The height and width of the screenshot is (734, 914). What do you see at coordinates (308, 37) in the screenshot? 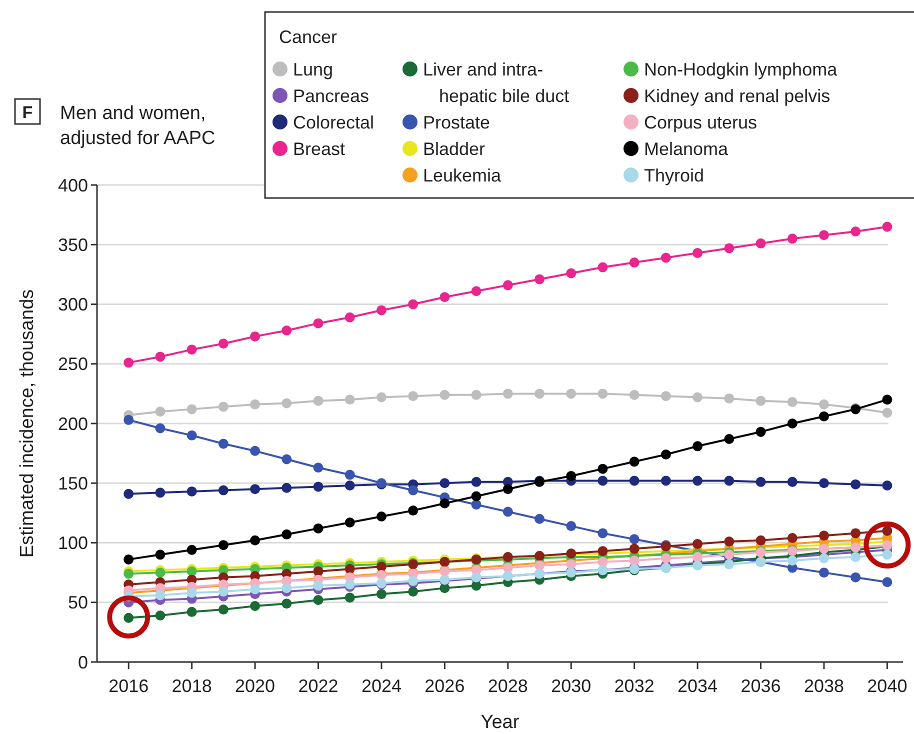
I see `legend-title: Cancer` at bounding box center [308, 37].